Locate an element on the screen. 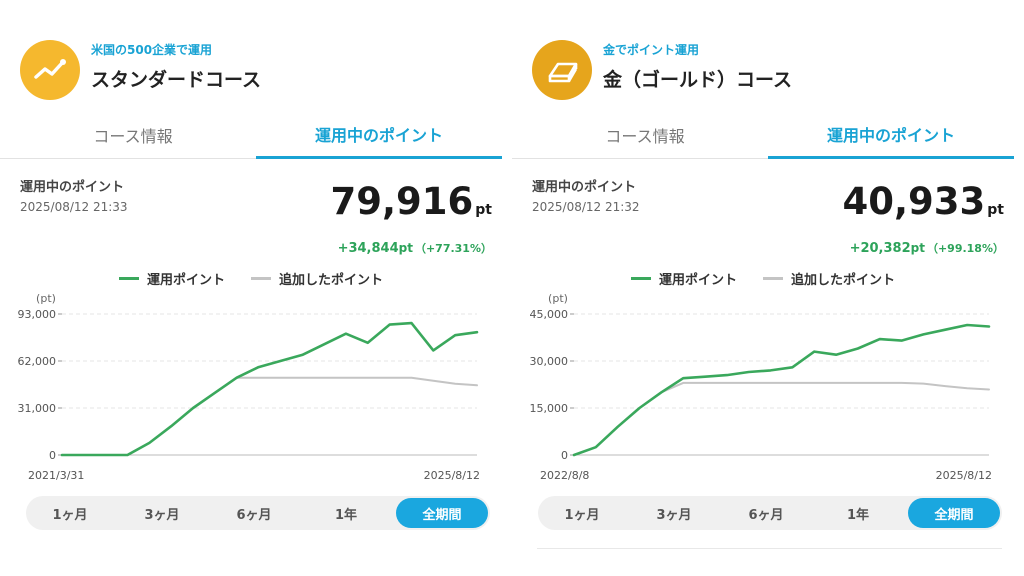  points-change: +34,844pt （+77.31%） is located at coordinates (415, 248).